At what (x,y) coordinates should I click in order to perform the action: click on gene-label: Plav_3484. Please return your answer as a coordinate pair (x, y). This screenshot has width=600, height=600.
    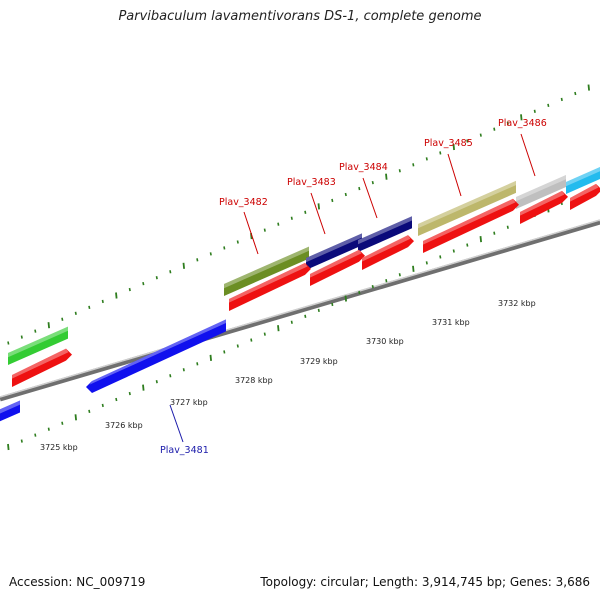
    Looking at the image, I should click on (363, 167).